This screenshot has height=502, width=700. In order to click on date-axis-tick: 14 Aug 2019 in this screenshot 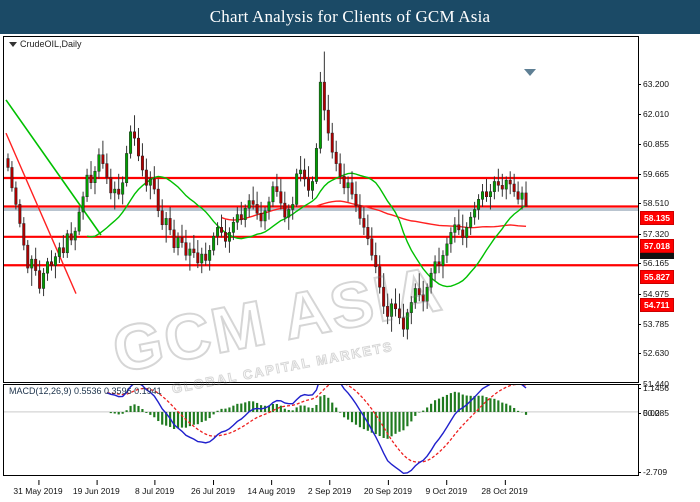, I will do `click(271, 488)`.